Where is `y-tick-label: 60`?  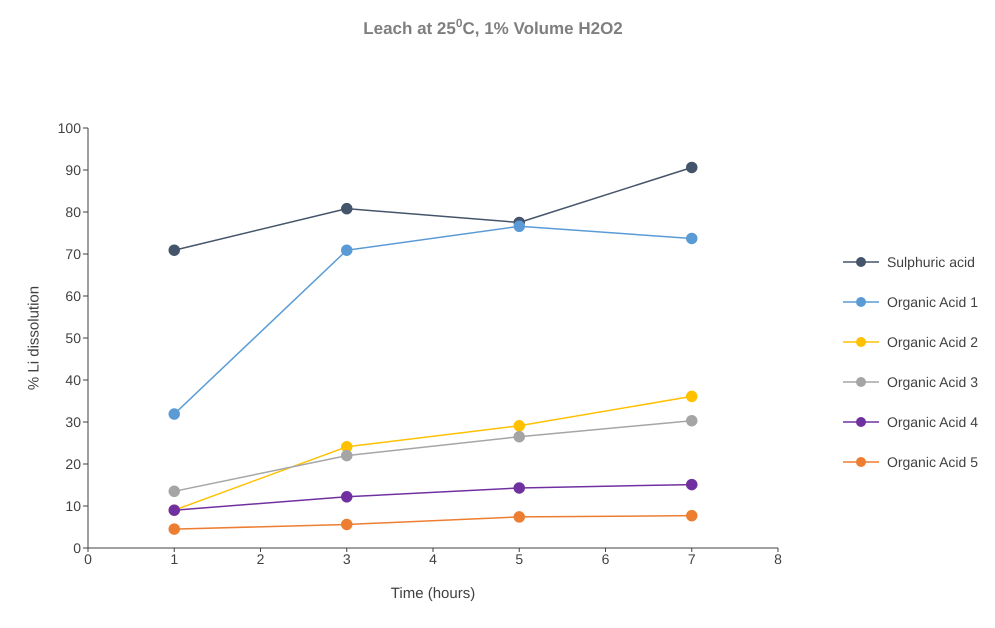
y-tick-label: 60 is located at coordinates (73, 296).